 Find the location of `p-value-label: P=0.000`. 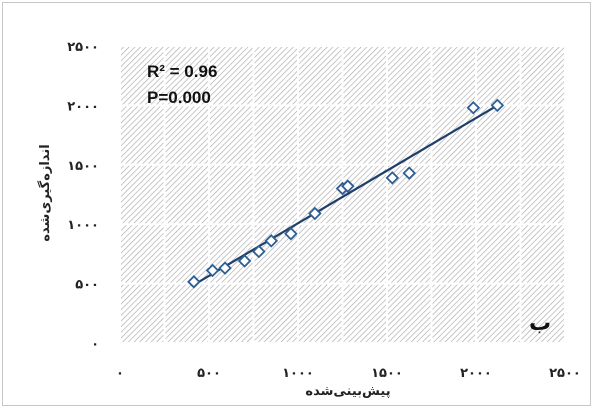

p-value-label: P=0.000 is located at coordinates (179, 97).